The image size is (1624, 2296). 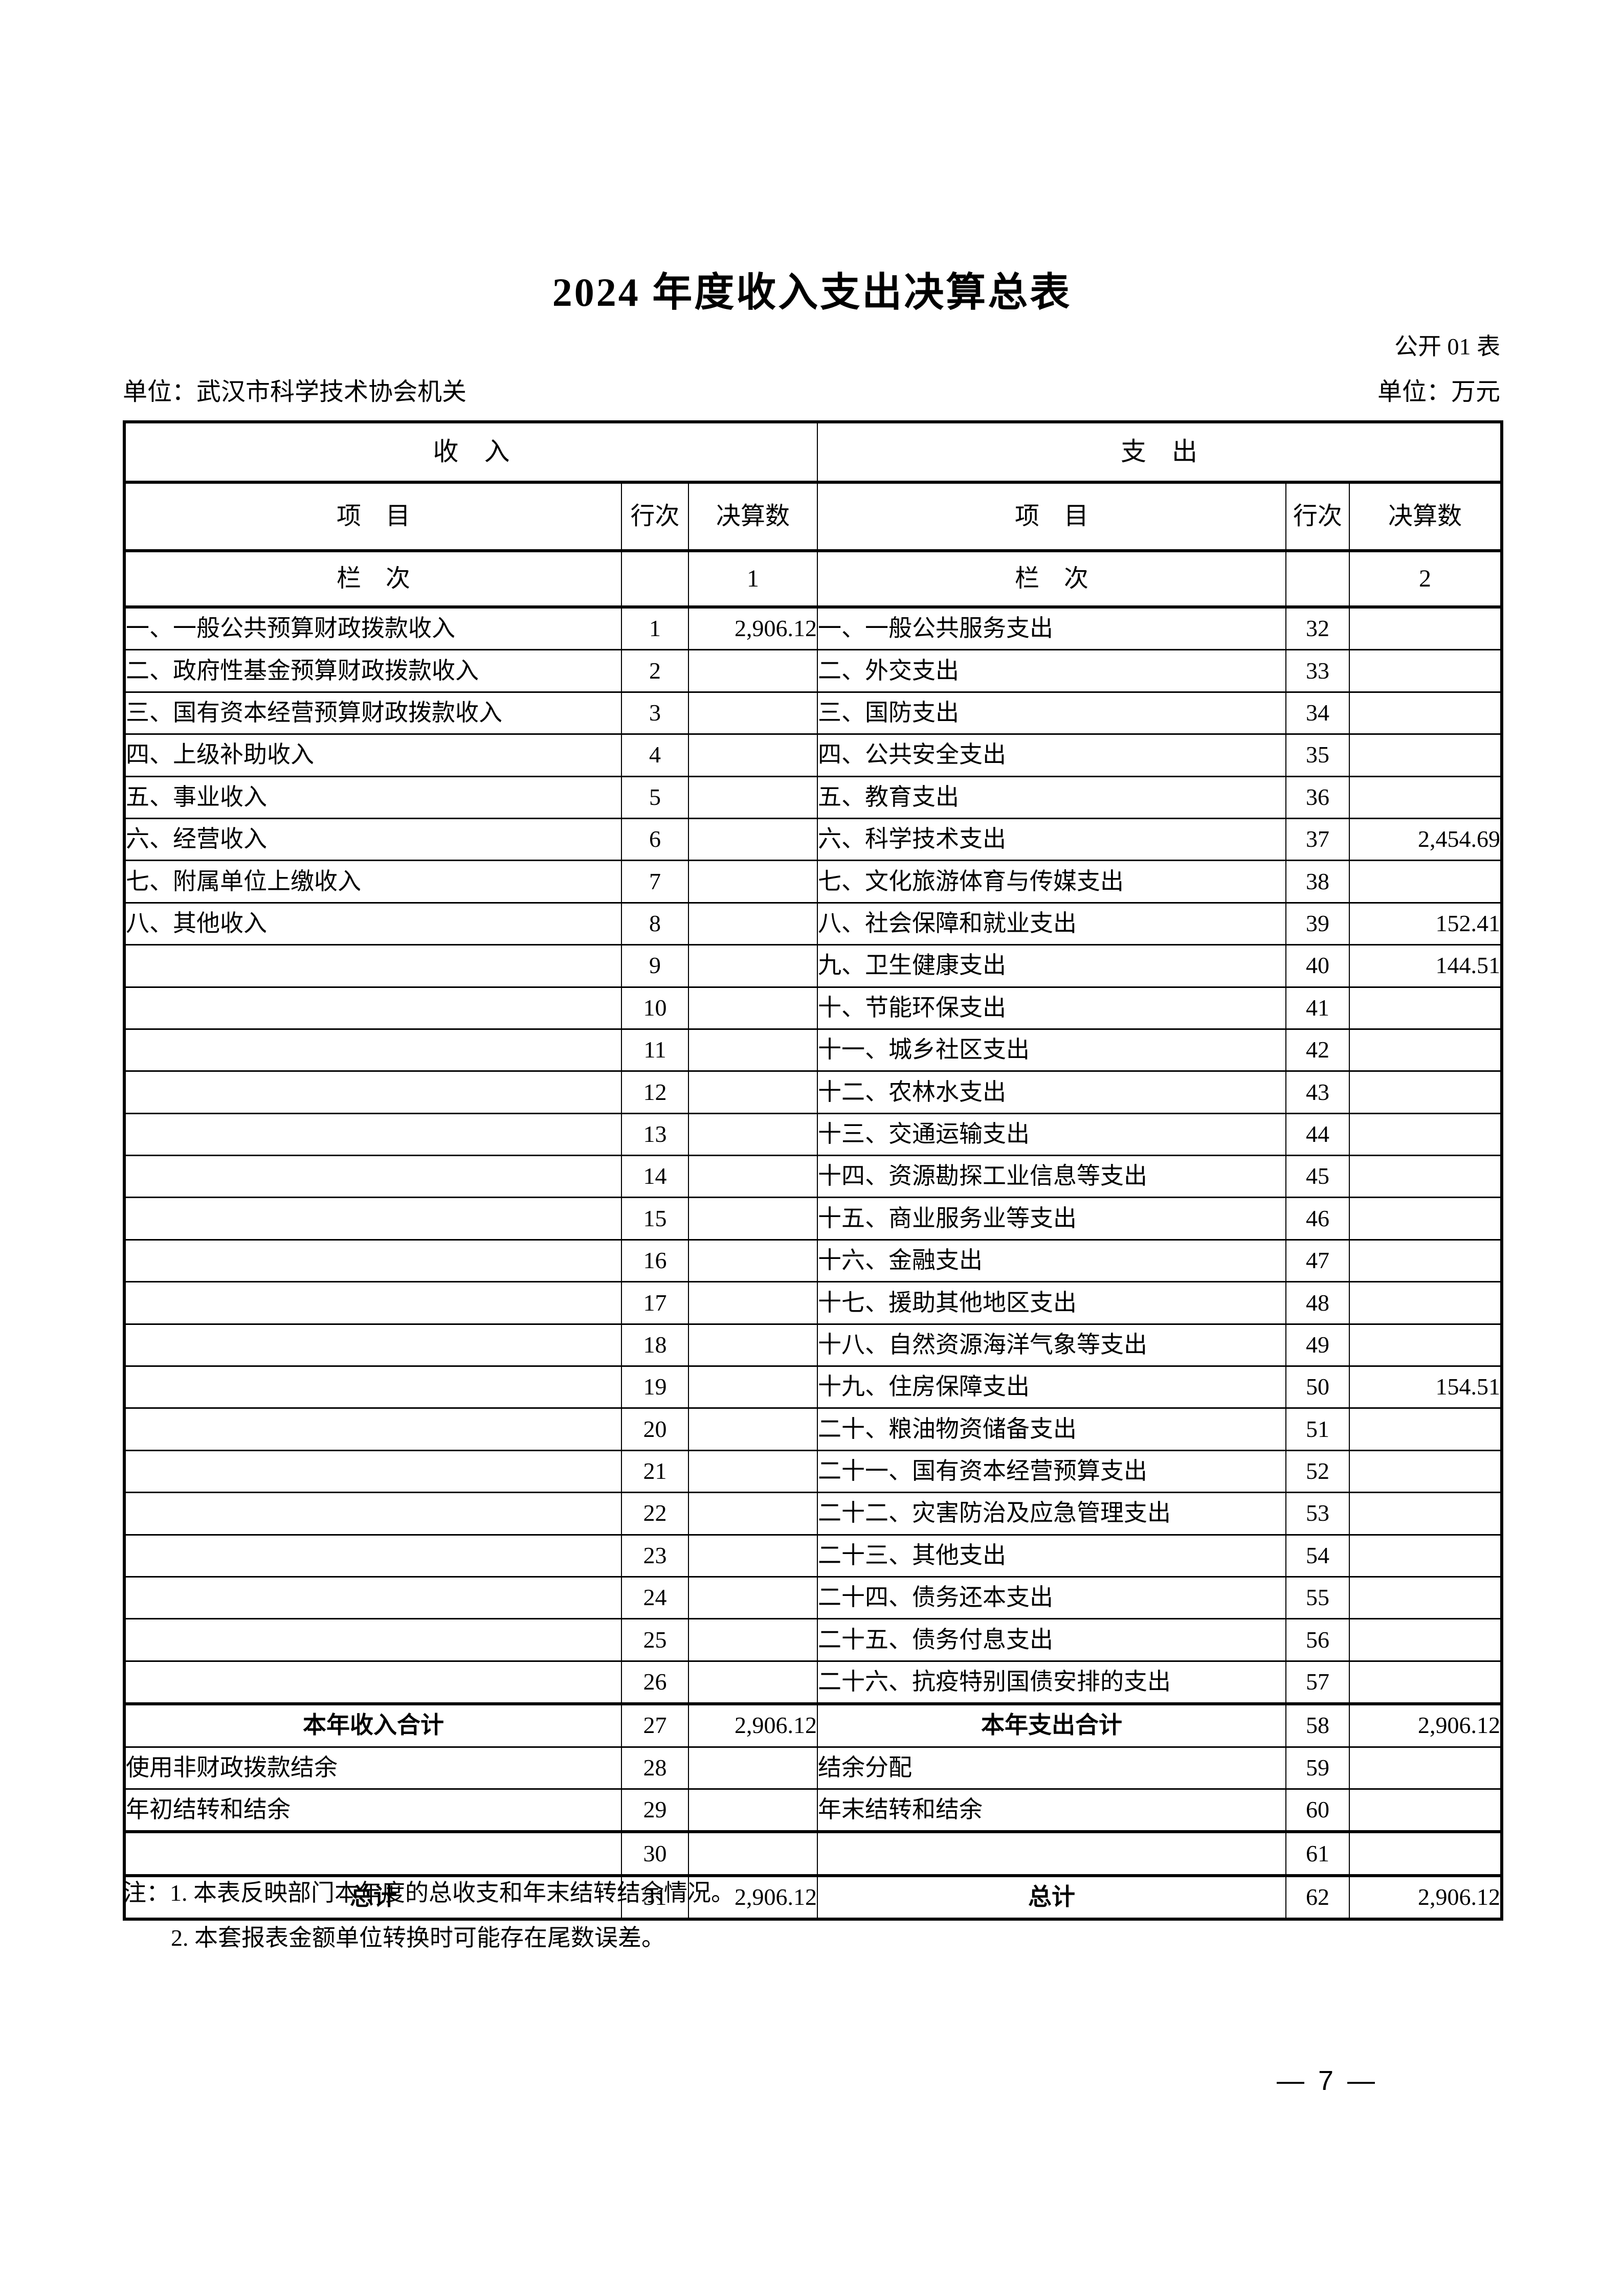 I want to click on footnote-line-1: 注：1. 本表反映部门本年度的总收支和年末结转结余情况。, so click(x=429, y=1893).